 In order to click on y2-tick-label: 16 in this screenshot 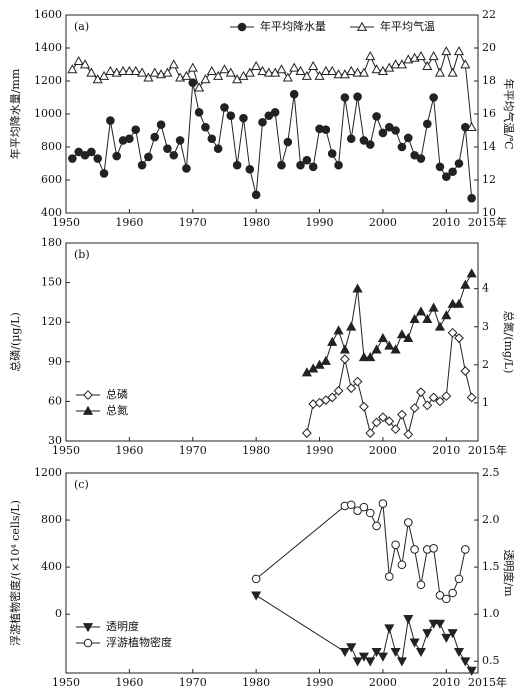, I will do `click(489, 113)`.